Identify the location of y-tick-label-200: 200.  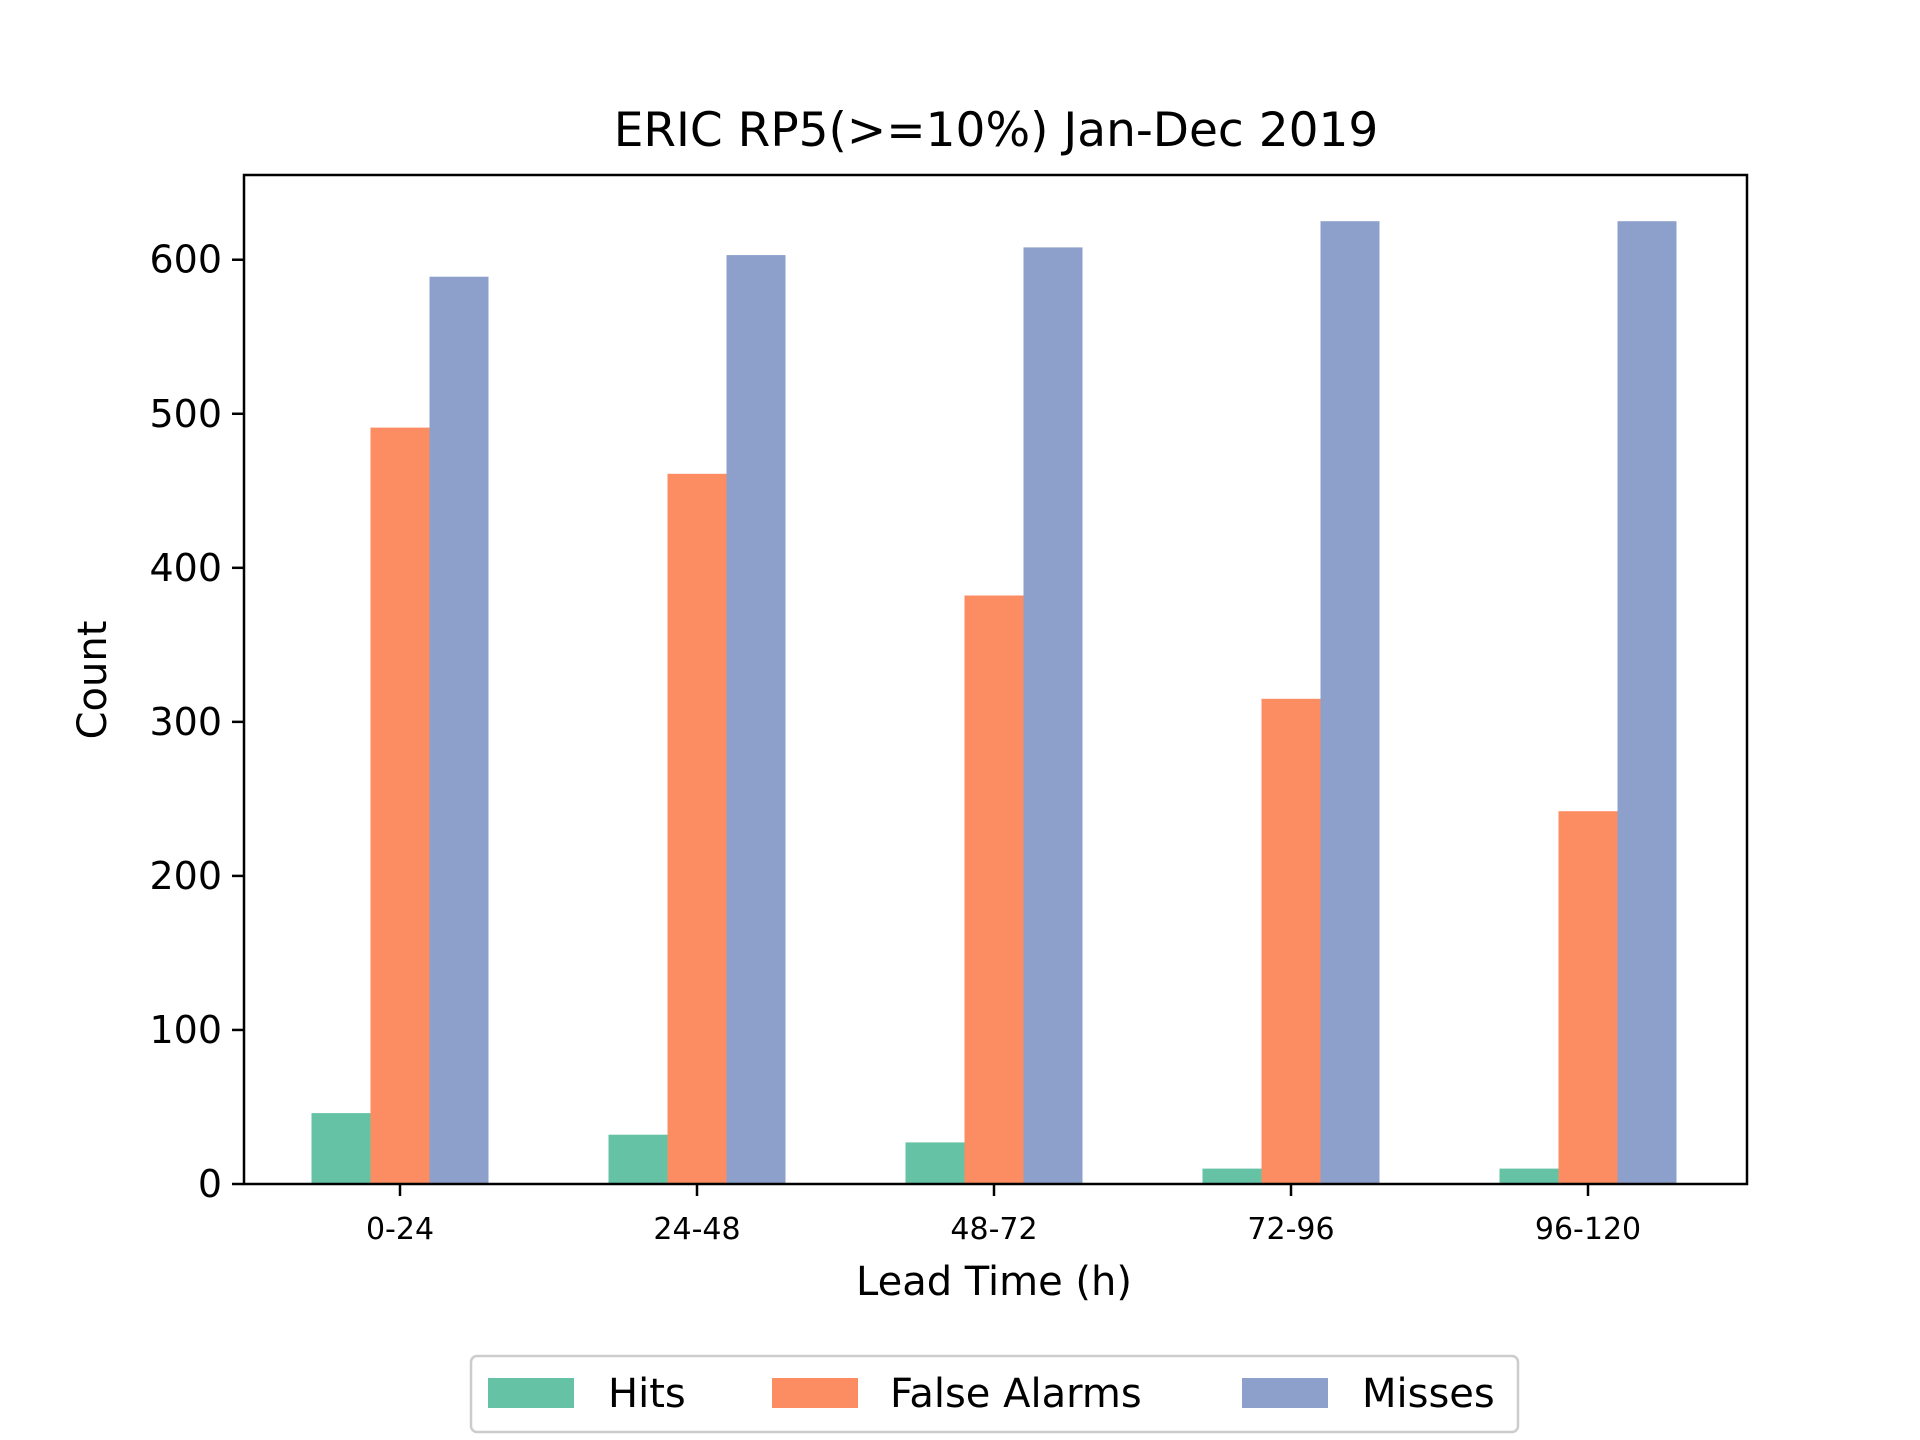
(185, 876).